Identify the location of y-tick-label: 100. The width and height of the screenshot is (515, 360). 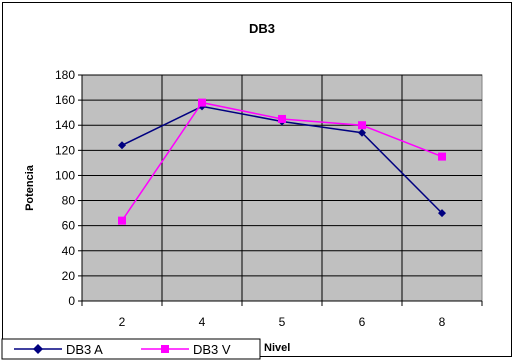
(65, 175).